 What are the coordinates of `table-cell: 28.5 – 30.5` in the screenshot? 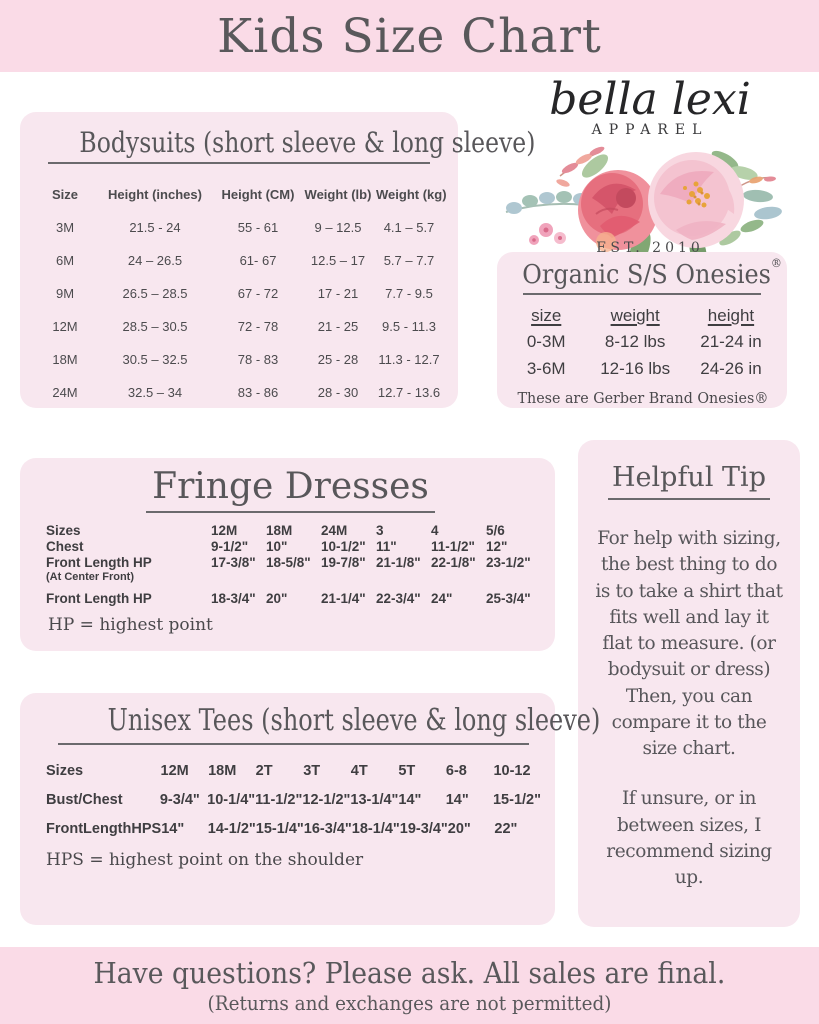 It's located at (155, 326).